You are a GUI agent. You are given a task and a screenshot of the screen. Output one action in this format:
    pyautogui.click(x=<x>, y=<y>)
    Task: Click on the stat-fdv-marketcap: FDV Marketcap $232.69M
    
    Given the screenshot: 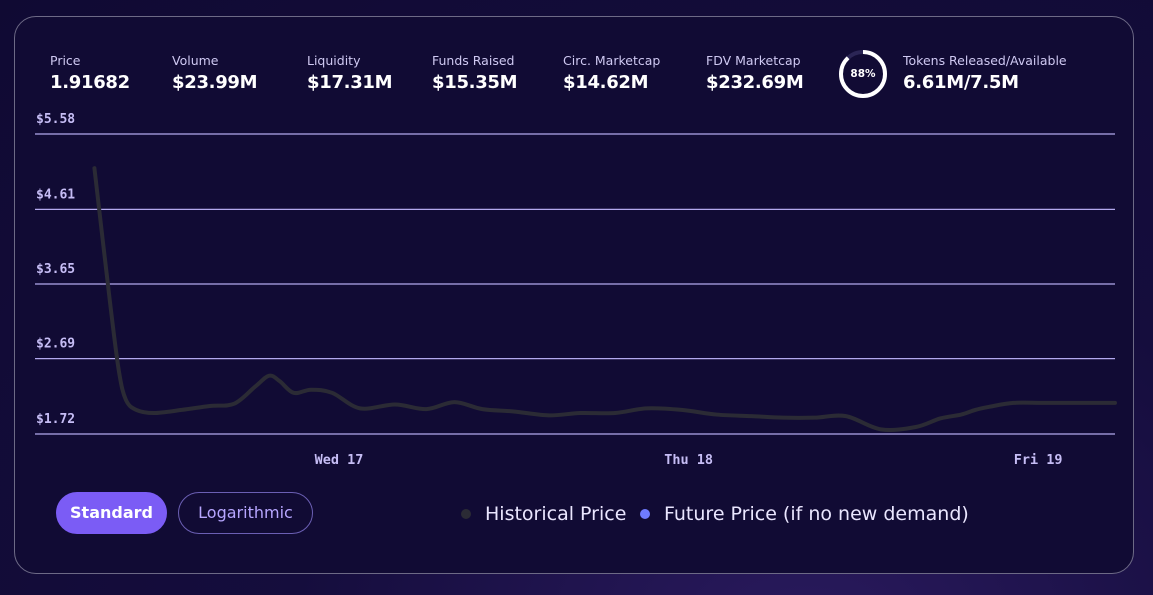 What is the action you would take?
    pyautogui.click(x=755, y=73)
    